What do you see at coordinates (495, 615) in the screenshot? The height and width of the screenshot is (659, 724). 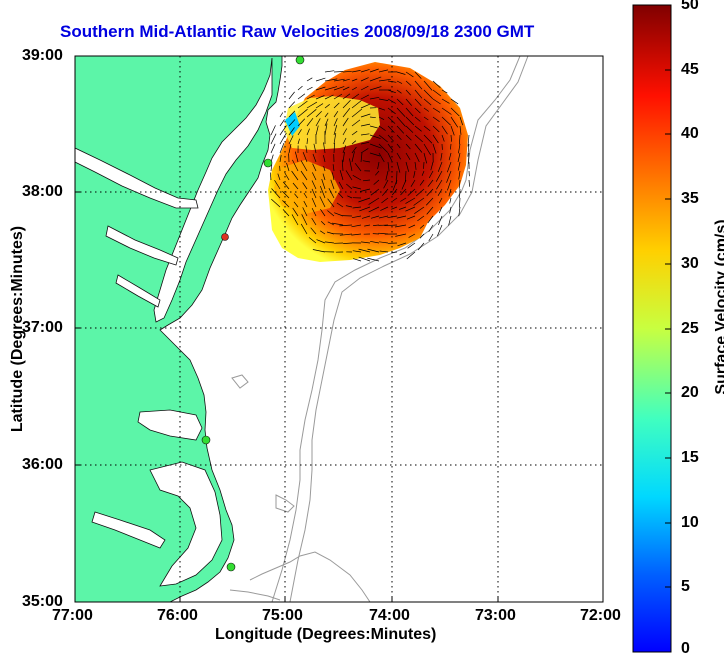 I see `x-tick-label: 73:00` at bounding box center [495, 615].